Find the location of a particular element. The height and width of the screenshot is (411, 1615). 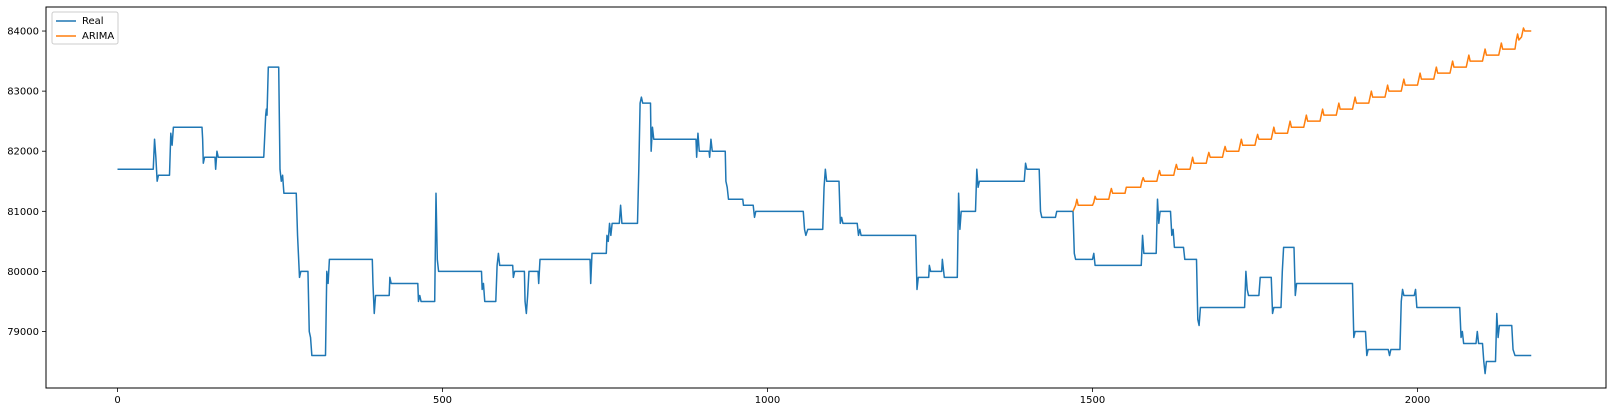

y-tick-label: 83000 is located at coordinates (23, 92).